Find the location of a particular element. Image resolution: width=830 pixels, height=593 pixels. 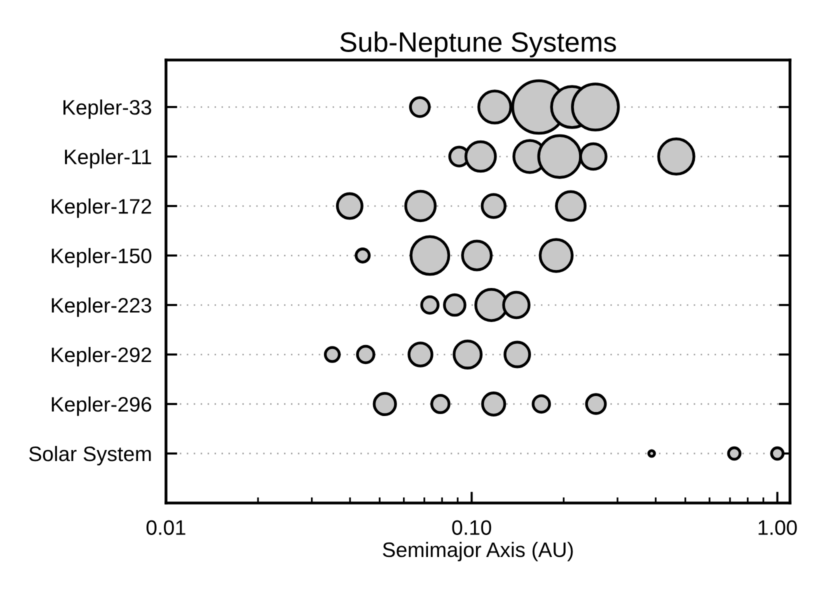

x-tick-label: 0.10 is located at coordinates (472, 527).